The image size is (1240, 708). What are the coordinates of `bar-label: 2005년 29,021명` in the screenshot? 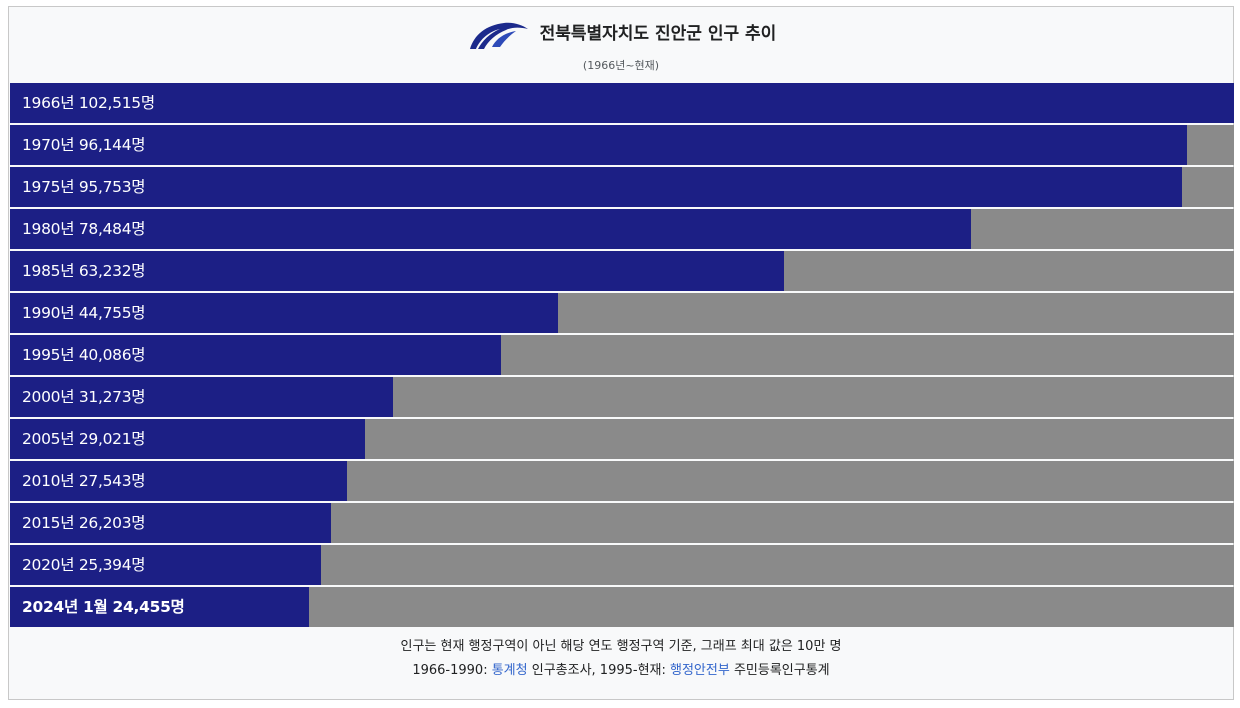 It's located at (84, 439).